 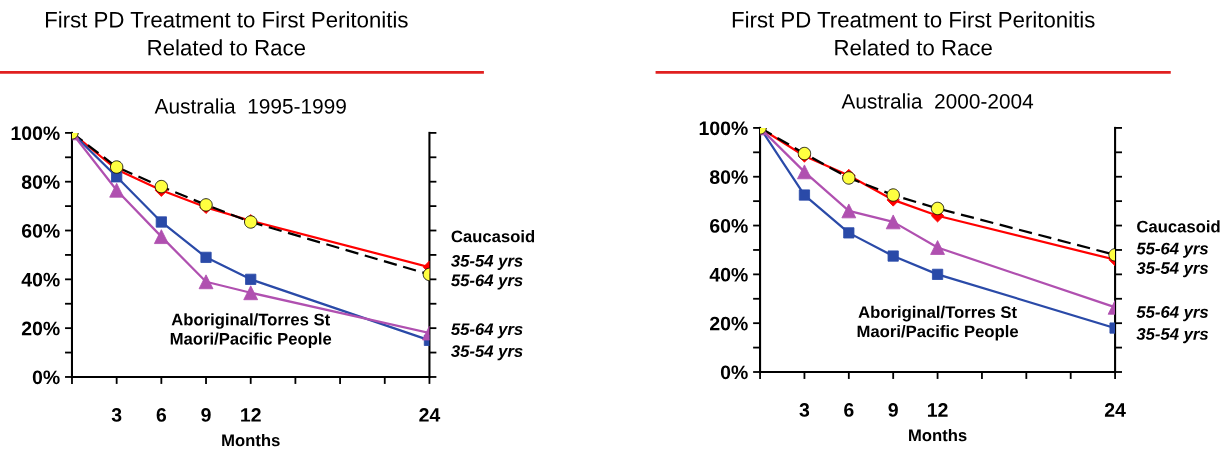 What do you see at coordinates (250, 106) in the screenshot?
I see `chart-subtitle: Australia 1995-1999` at bounding box center [250, 106].